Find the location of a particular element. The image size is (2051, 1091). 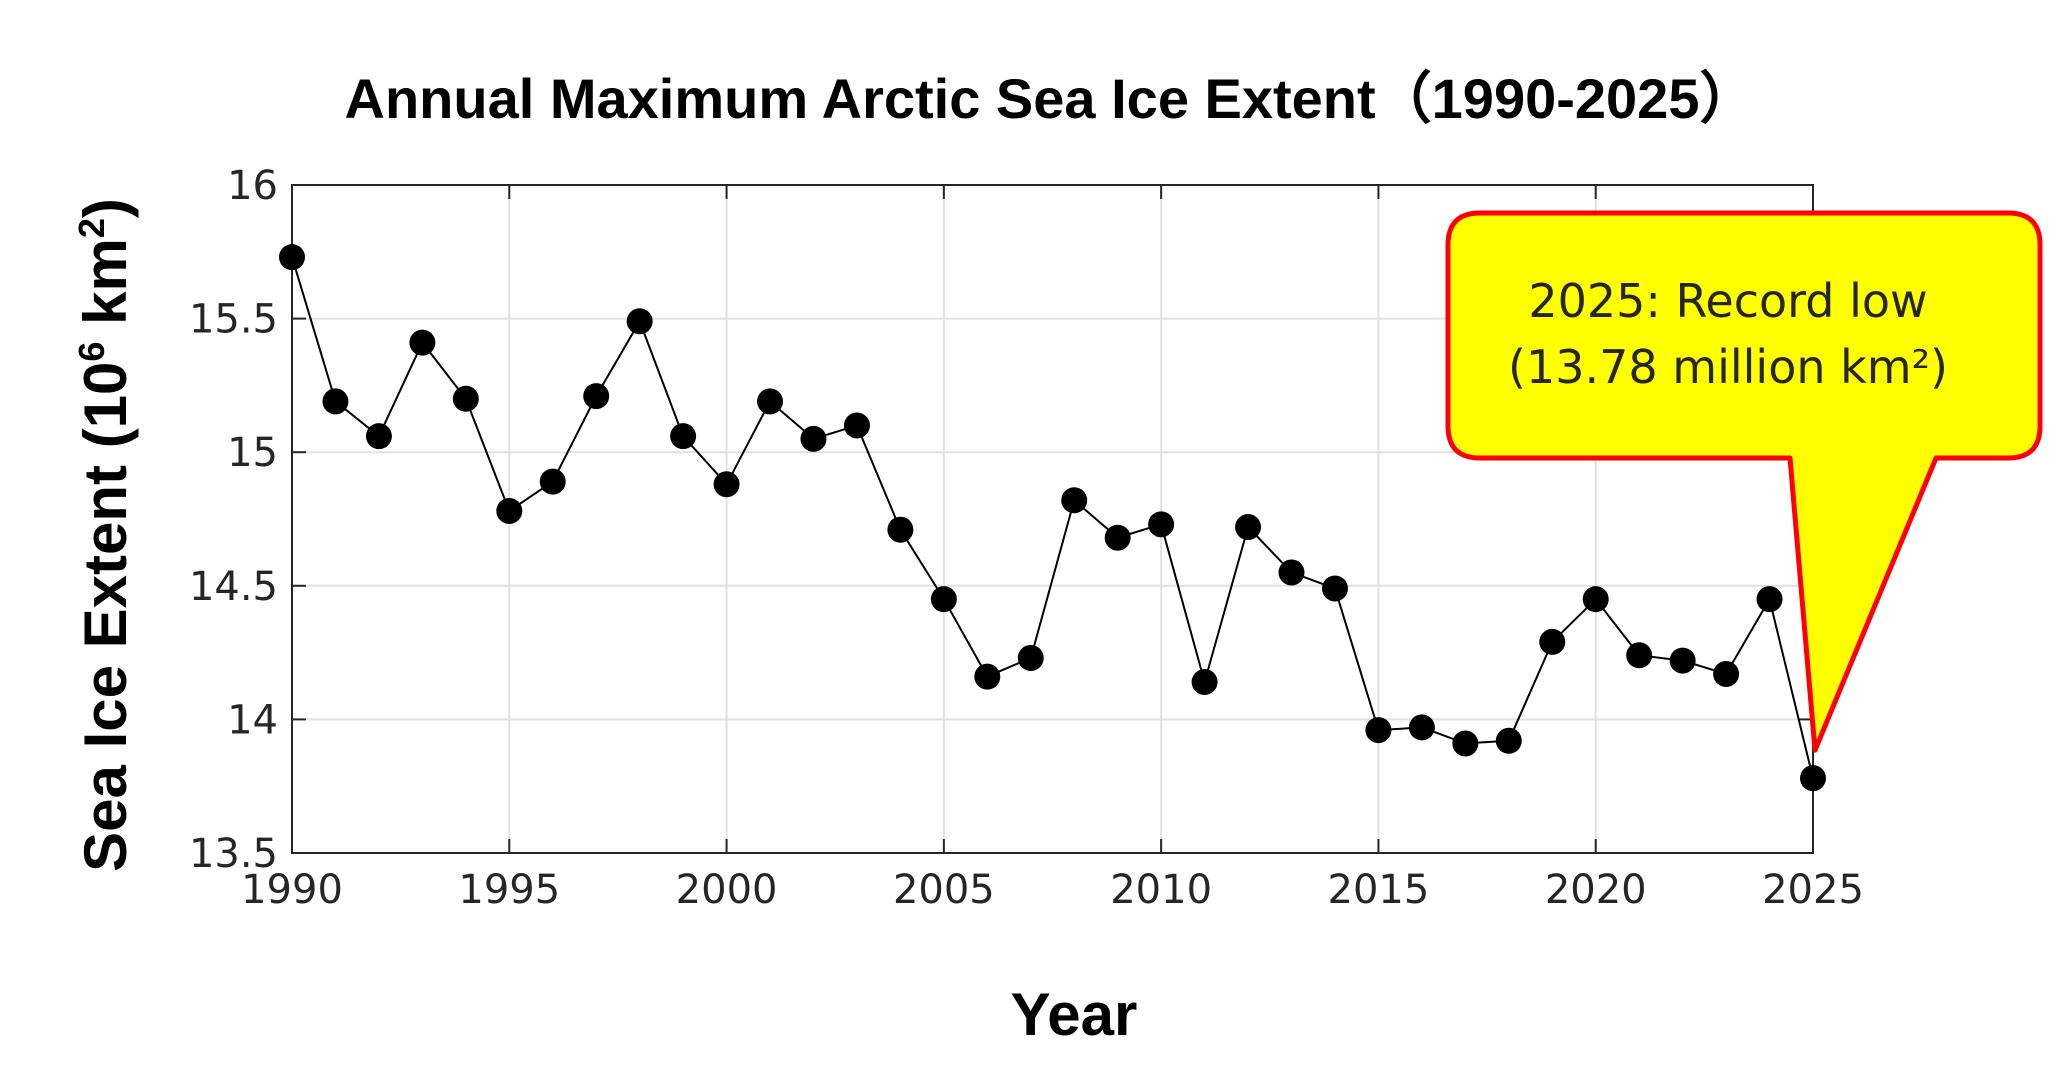

y-axis-label-close: ) is located at coordinates (105, 208).